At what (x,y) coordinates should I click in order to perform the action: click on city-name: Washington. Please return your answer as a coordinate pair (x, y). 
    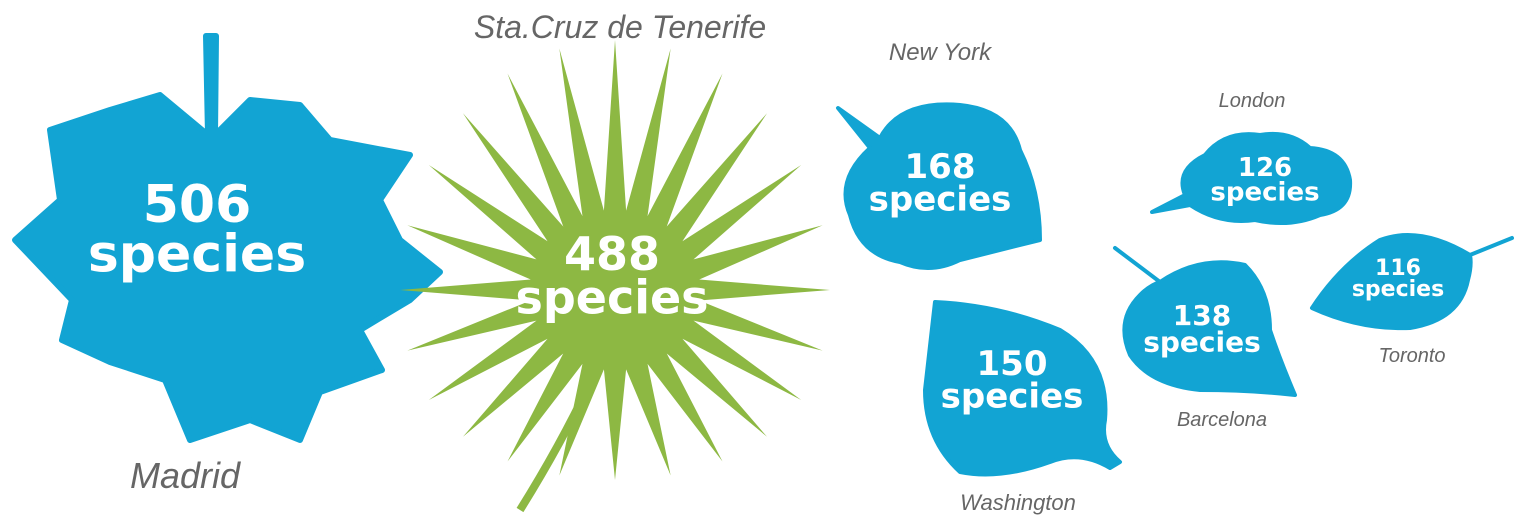
    Looking at the image, I should click on (1018, 502).